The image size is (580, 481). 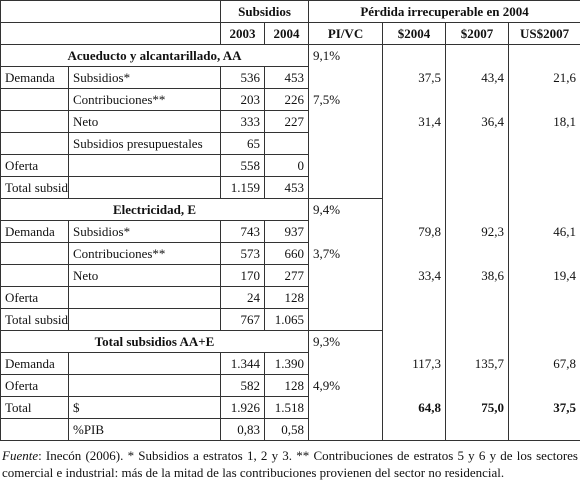 What do you see at coordinates (35, 298) in the screenshot?
I see `cell: Oferta` at bounding box center [35, 298].